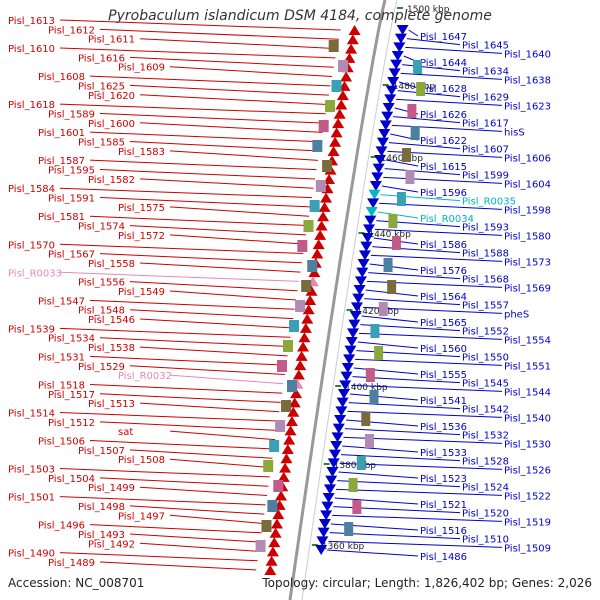  I want to click on right-gene-label: Pisl_1526, so click(527, 470).